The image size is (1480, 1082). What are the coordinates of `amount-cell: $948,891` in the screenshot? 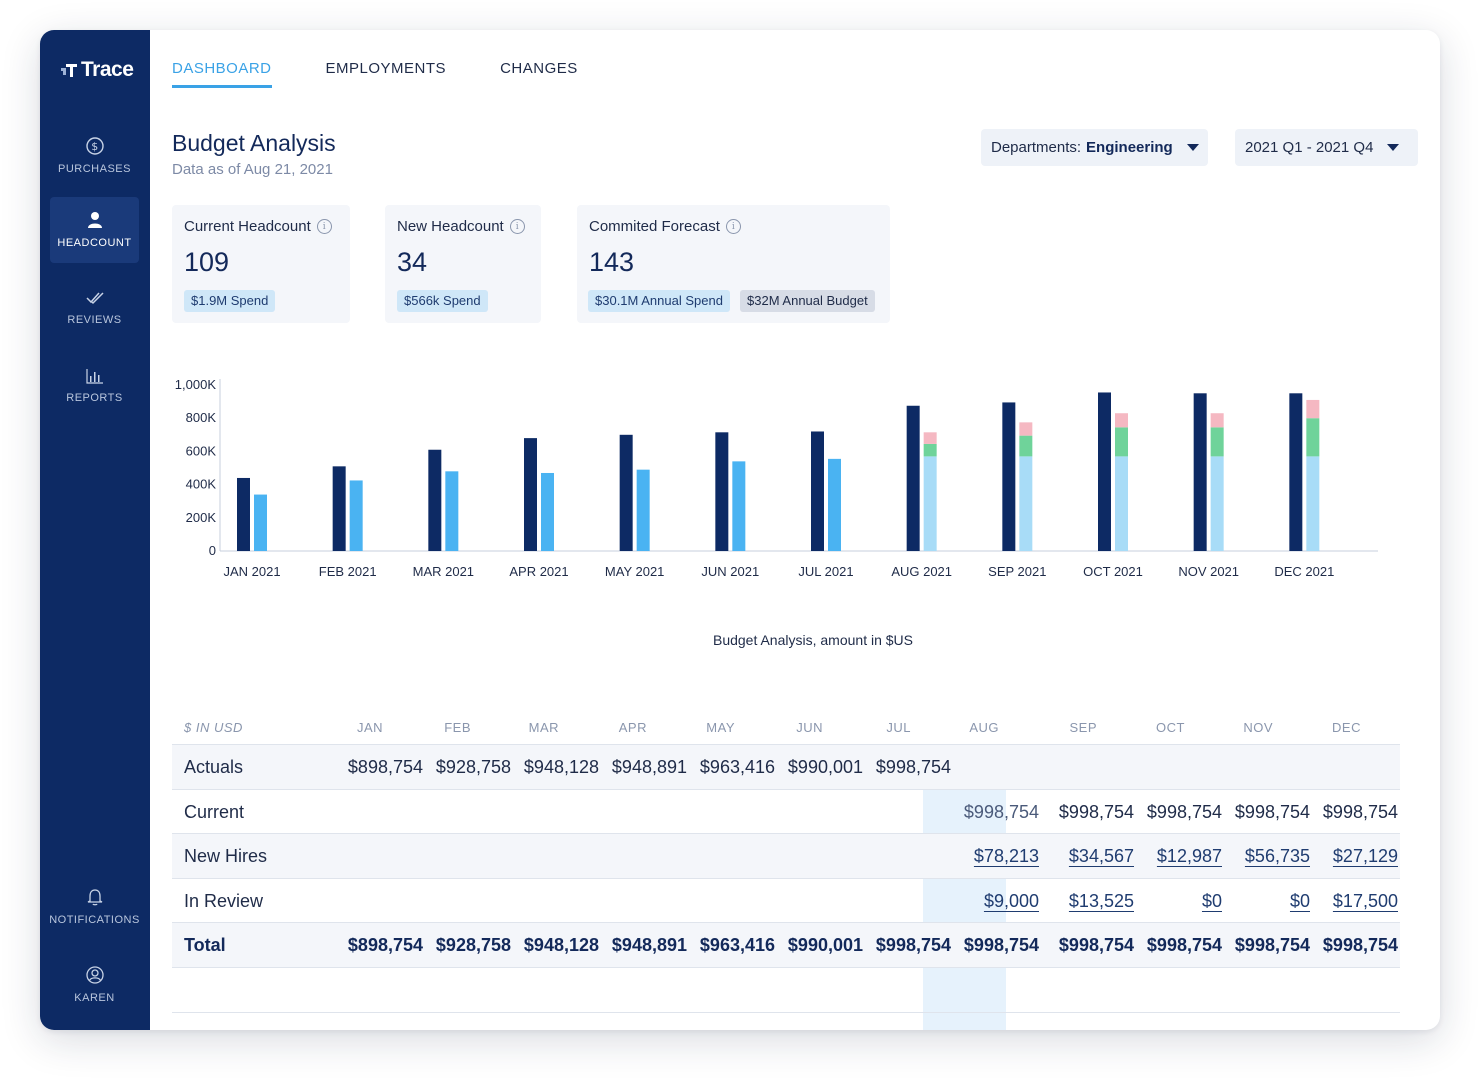 It's located at (649, 767).